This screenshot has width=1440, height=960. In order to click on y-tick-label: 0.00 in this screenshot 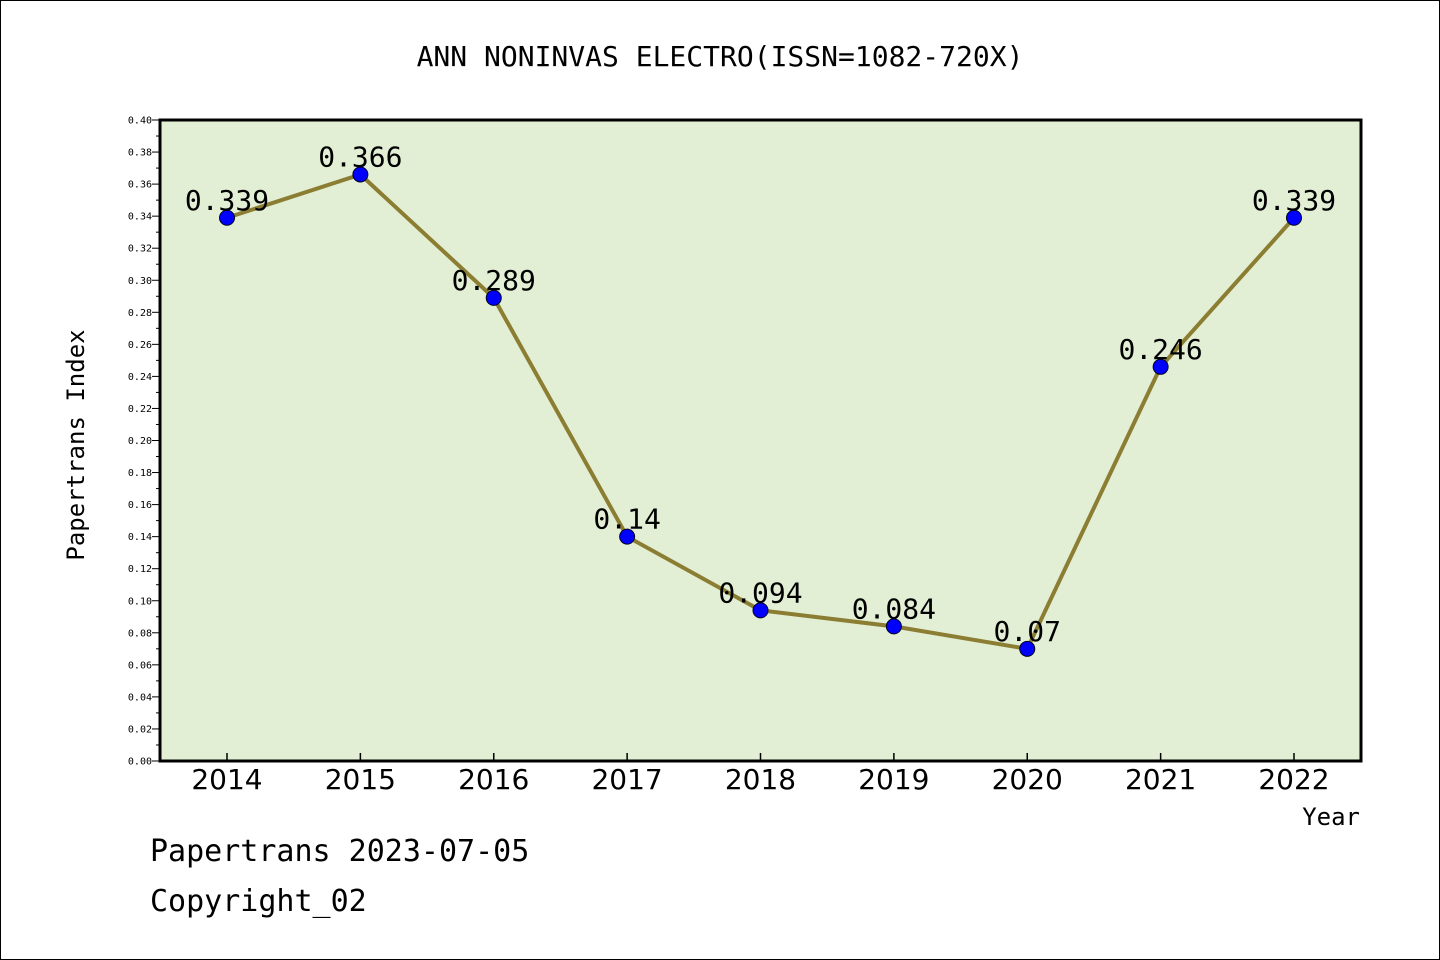, I will do `click(140, 762)`.